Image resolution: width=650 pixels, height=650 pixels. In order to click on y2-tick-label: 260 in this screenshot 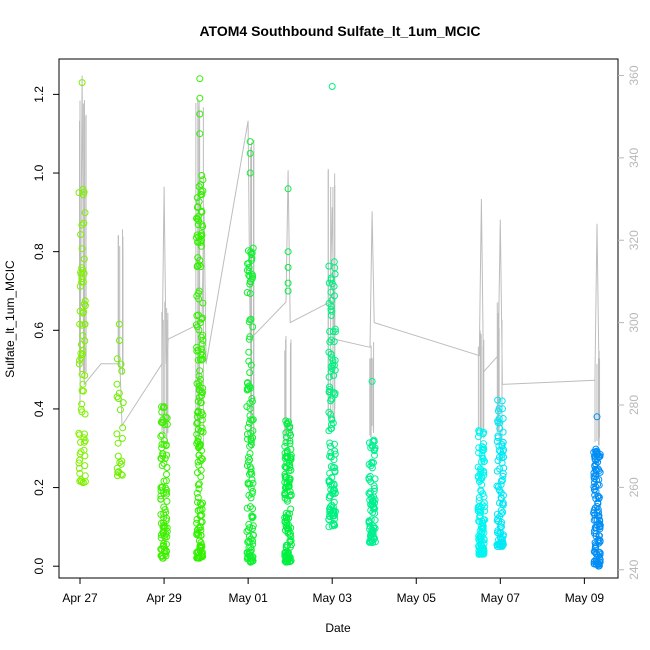, I will do `click(634, 487)`.